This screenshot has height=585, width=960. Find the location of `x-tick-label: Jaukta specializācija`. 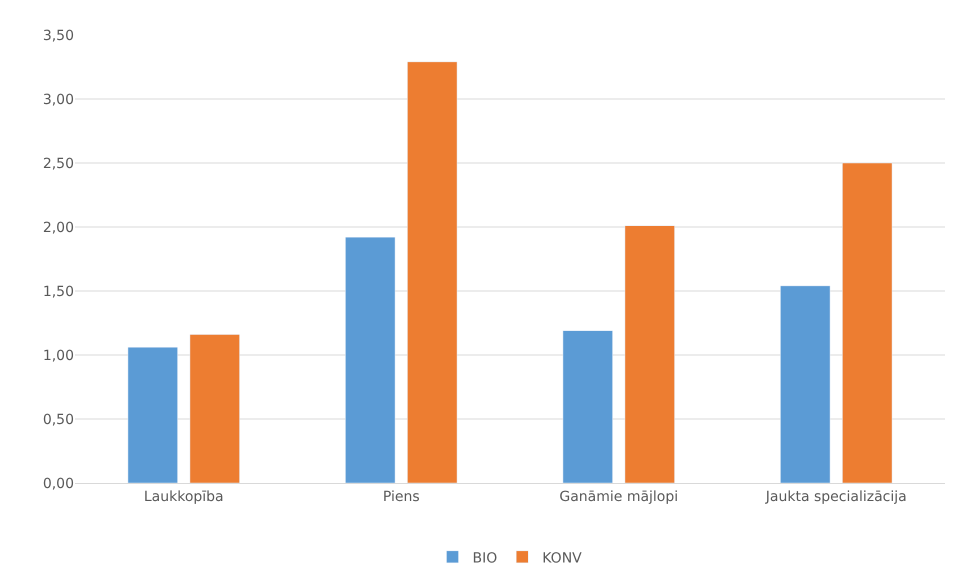

x-tick-label: Jaukta specializācija is located at coordinates (835, 496).